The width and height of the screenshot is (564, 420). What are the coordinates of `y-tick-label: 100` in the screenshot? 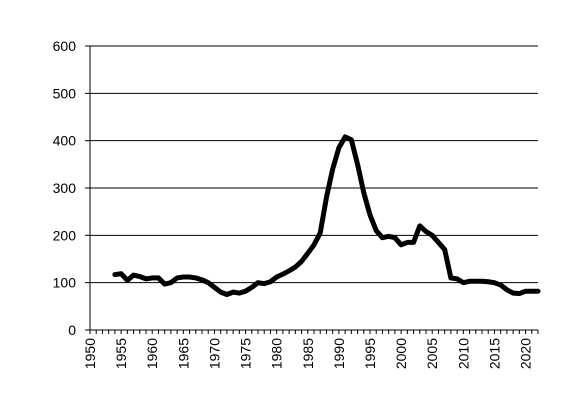 It's located at (65, 283).